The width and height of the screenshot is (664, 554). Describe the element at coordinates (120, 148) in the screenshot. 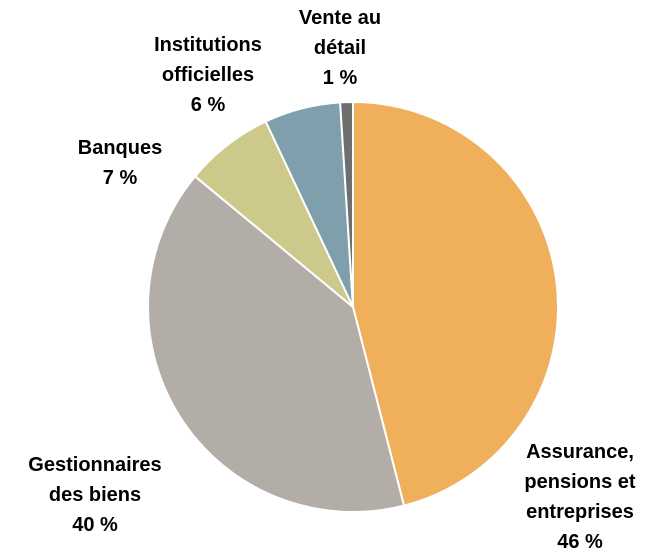

I see `category-name: Banques` at that location.